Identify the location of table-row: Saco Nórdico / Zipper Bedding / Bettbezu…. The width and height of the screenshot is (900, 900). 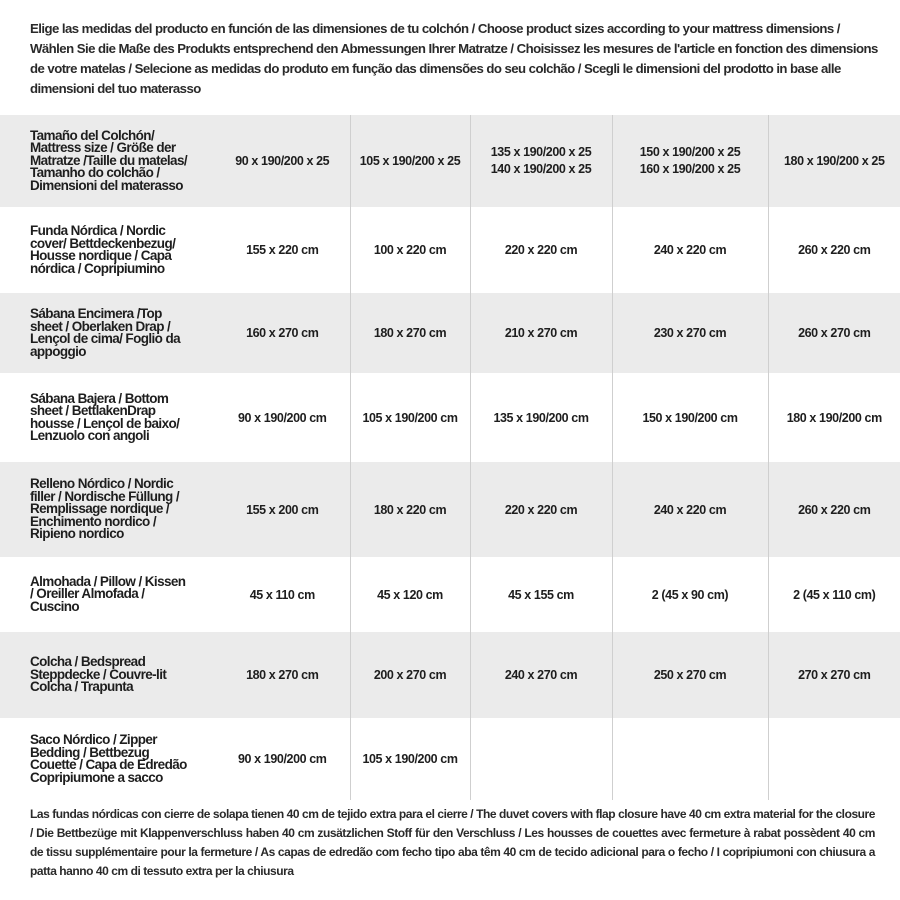
(450, 759).